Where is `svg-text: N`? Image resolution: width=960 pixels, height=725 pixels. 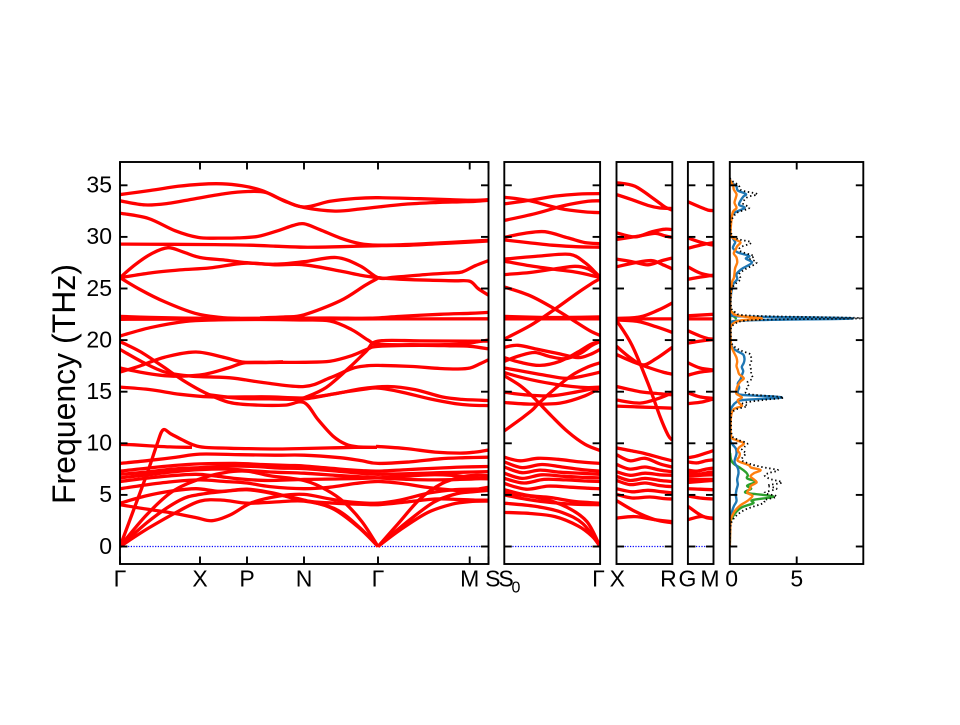 svg-text: N is located at coordinates (304, 579).